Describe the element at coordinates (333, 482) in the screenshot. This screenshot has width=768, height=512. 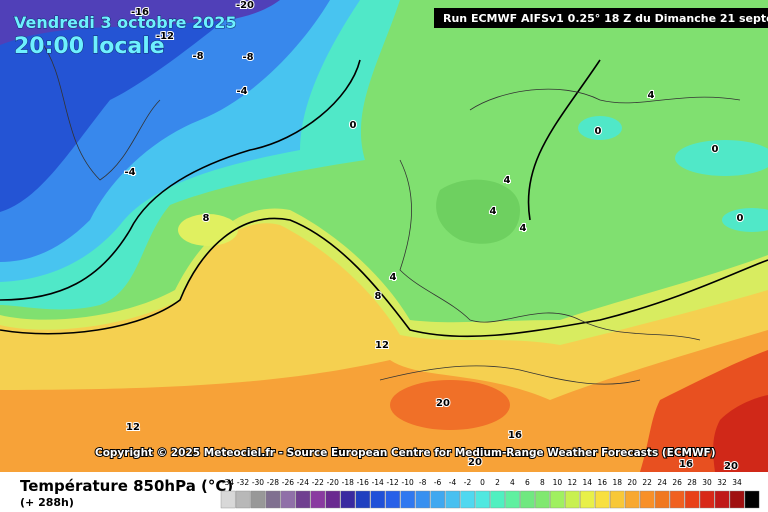
I see `scale-label: -20` at that location.